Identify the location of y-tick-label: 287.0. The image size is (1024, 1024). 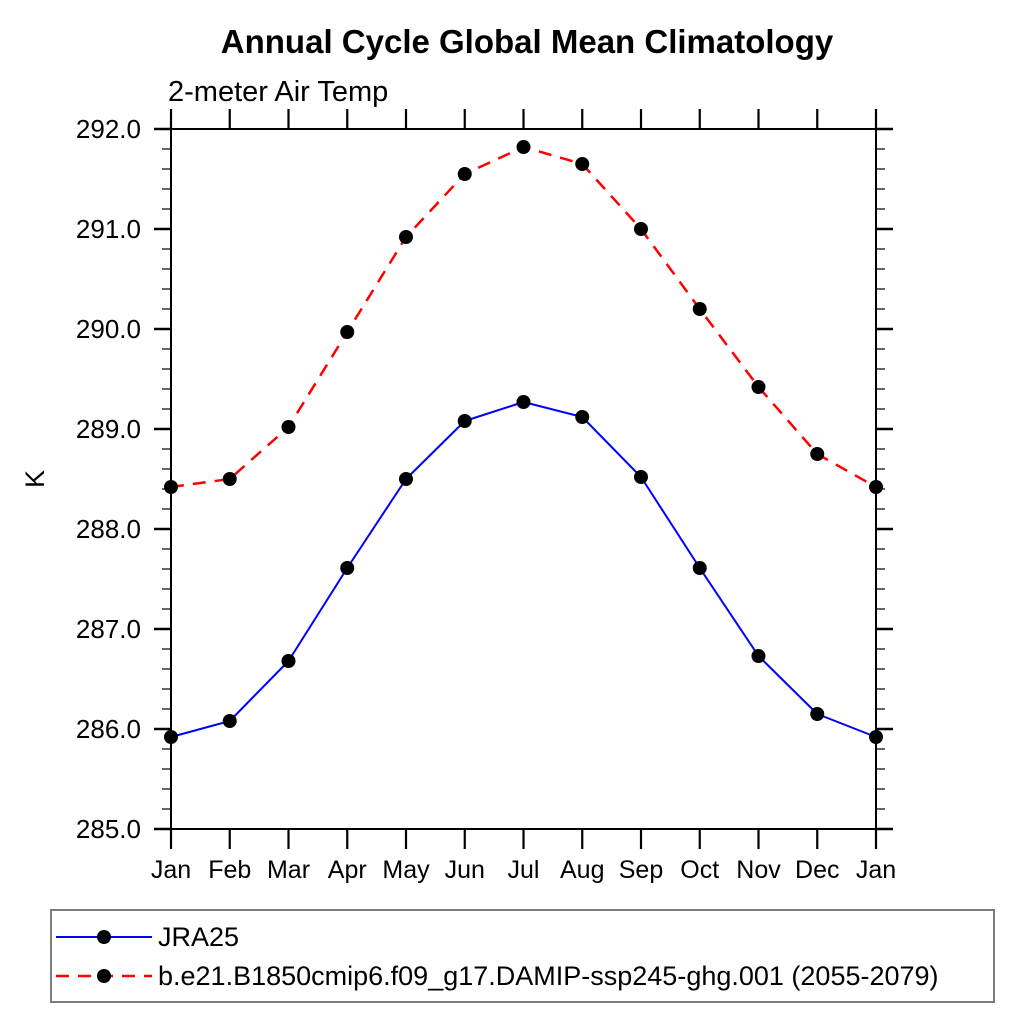
(108, 629).